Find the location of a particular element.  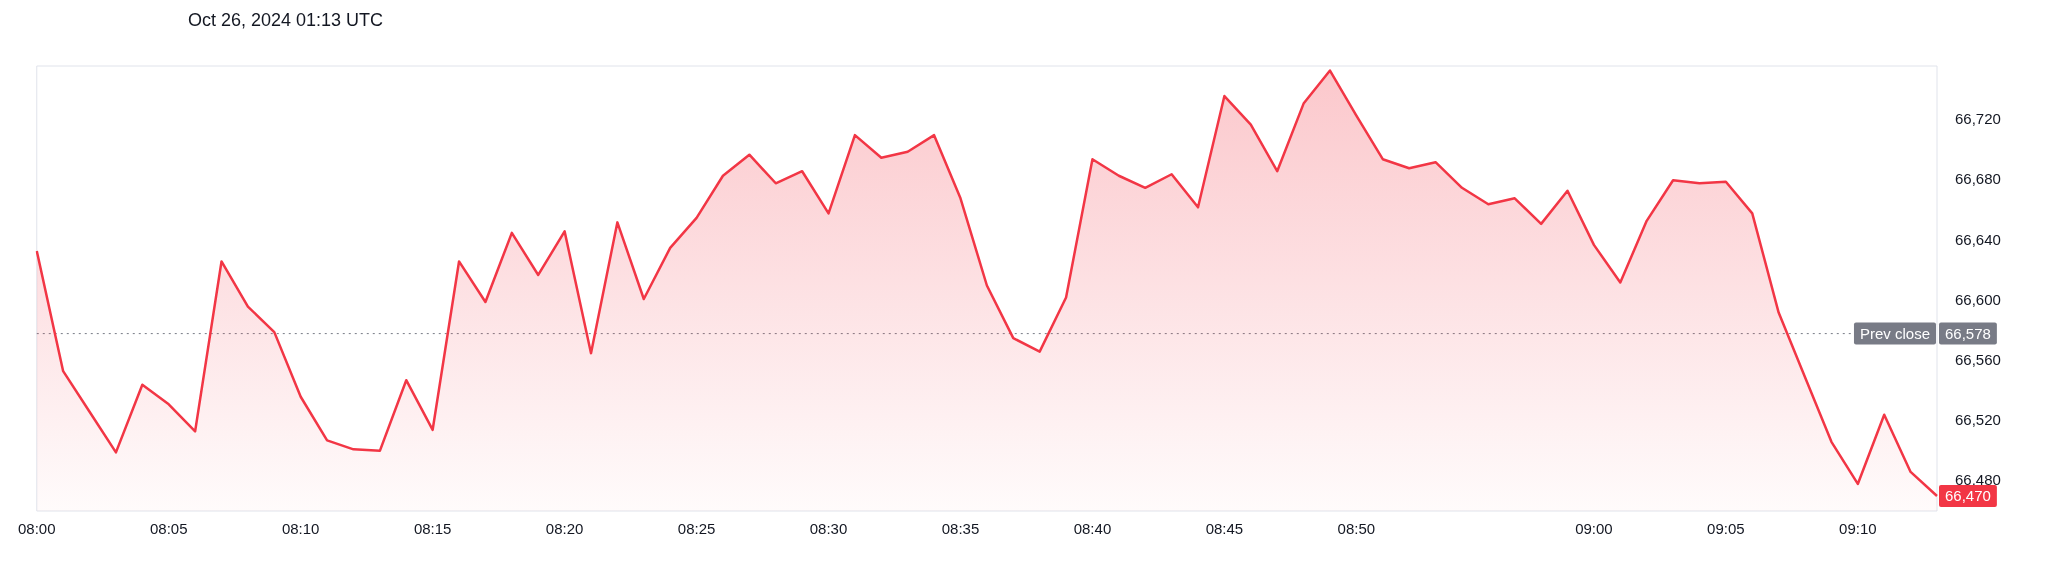

x-tick-label: 08:50 is located at coordinates (1356, 529).